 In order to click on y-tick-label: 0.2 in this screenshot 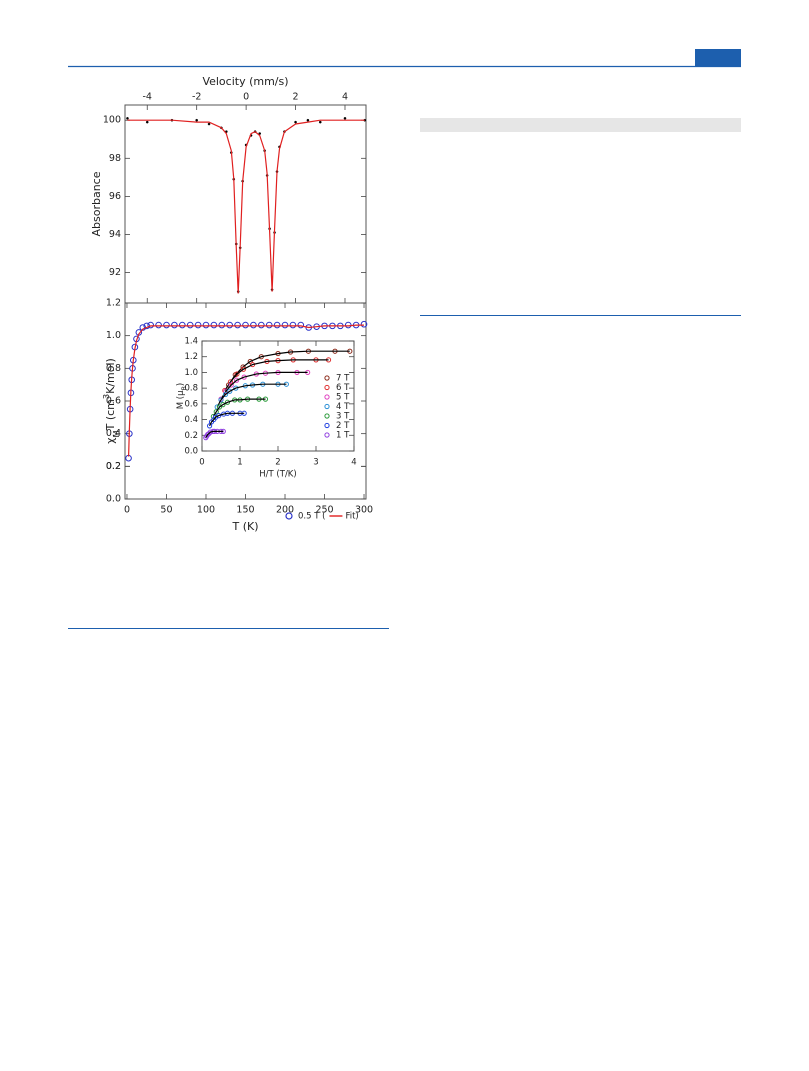, I will do `click(113, 466)`.